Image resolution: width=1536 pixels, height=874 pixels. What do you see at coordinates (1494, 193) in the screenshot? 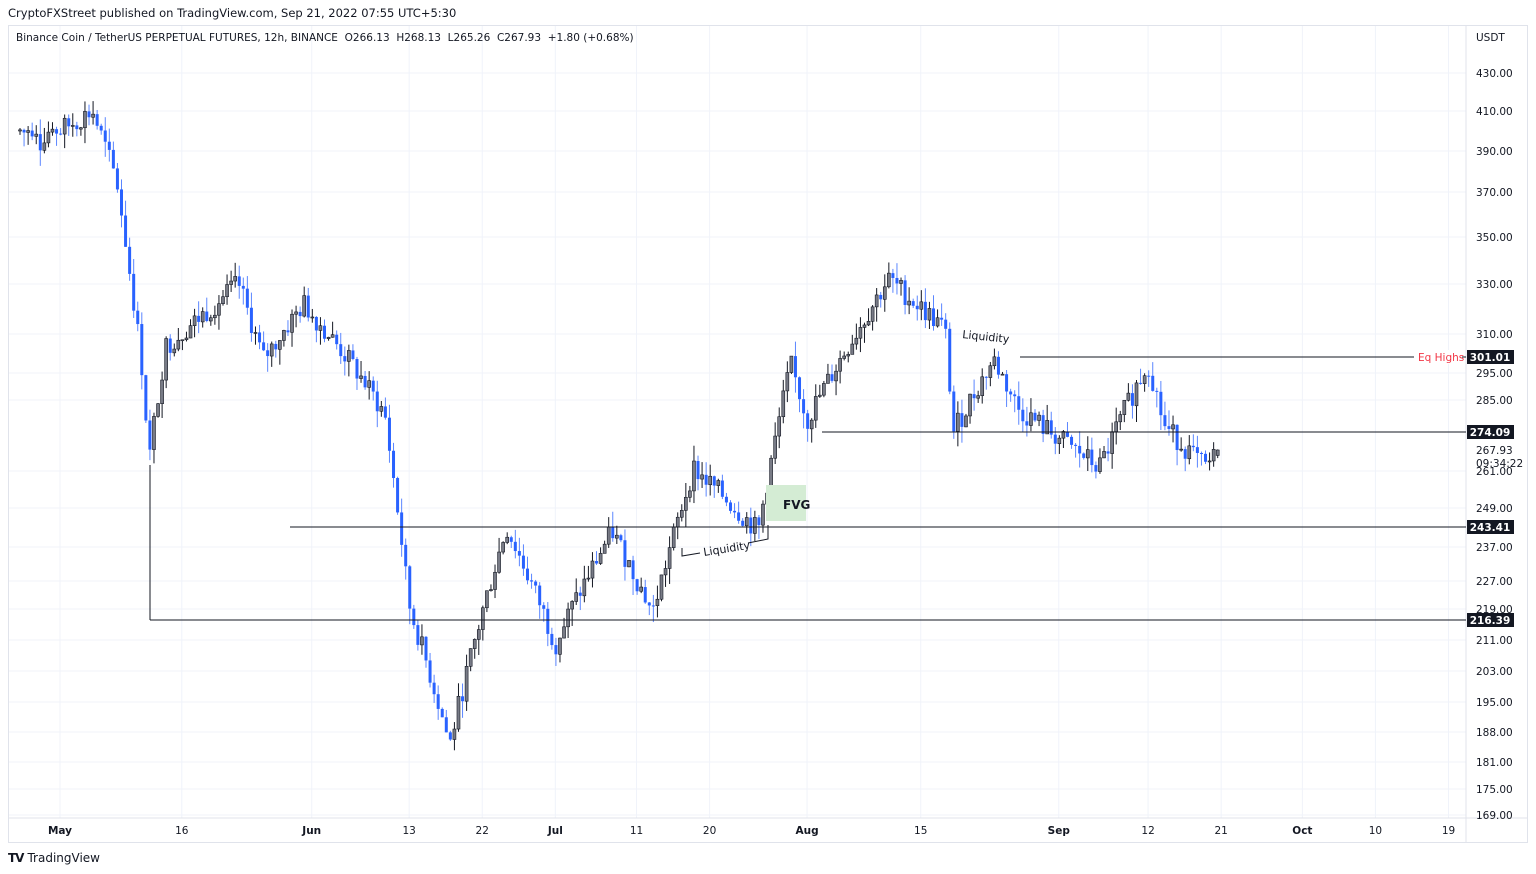
I see `svg-text: 370.00` at bounding box center [1494, 193].